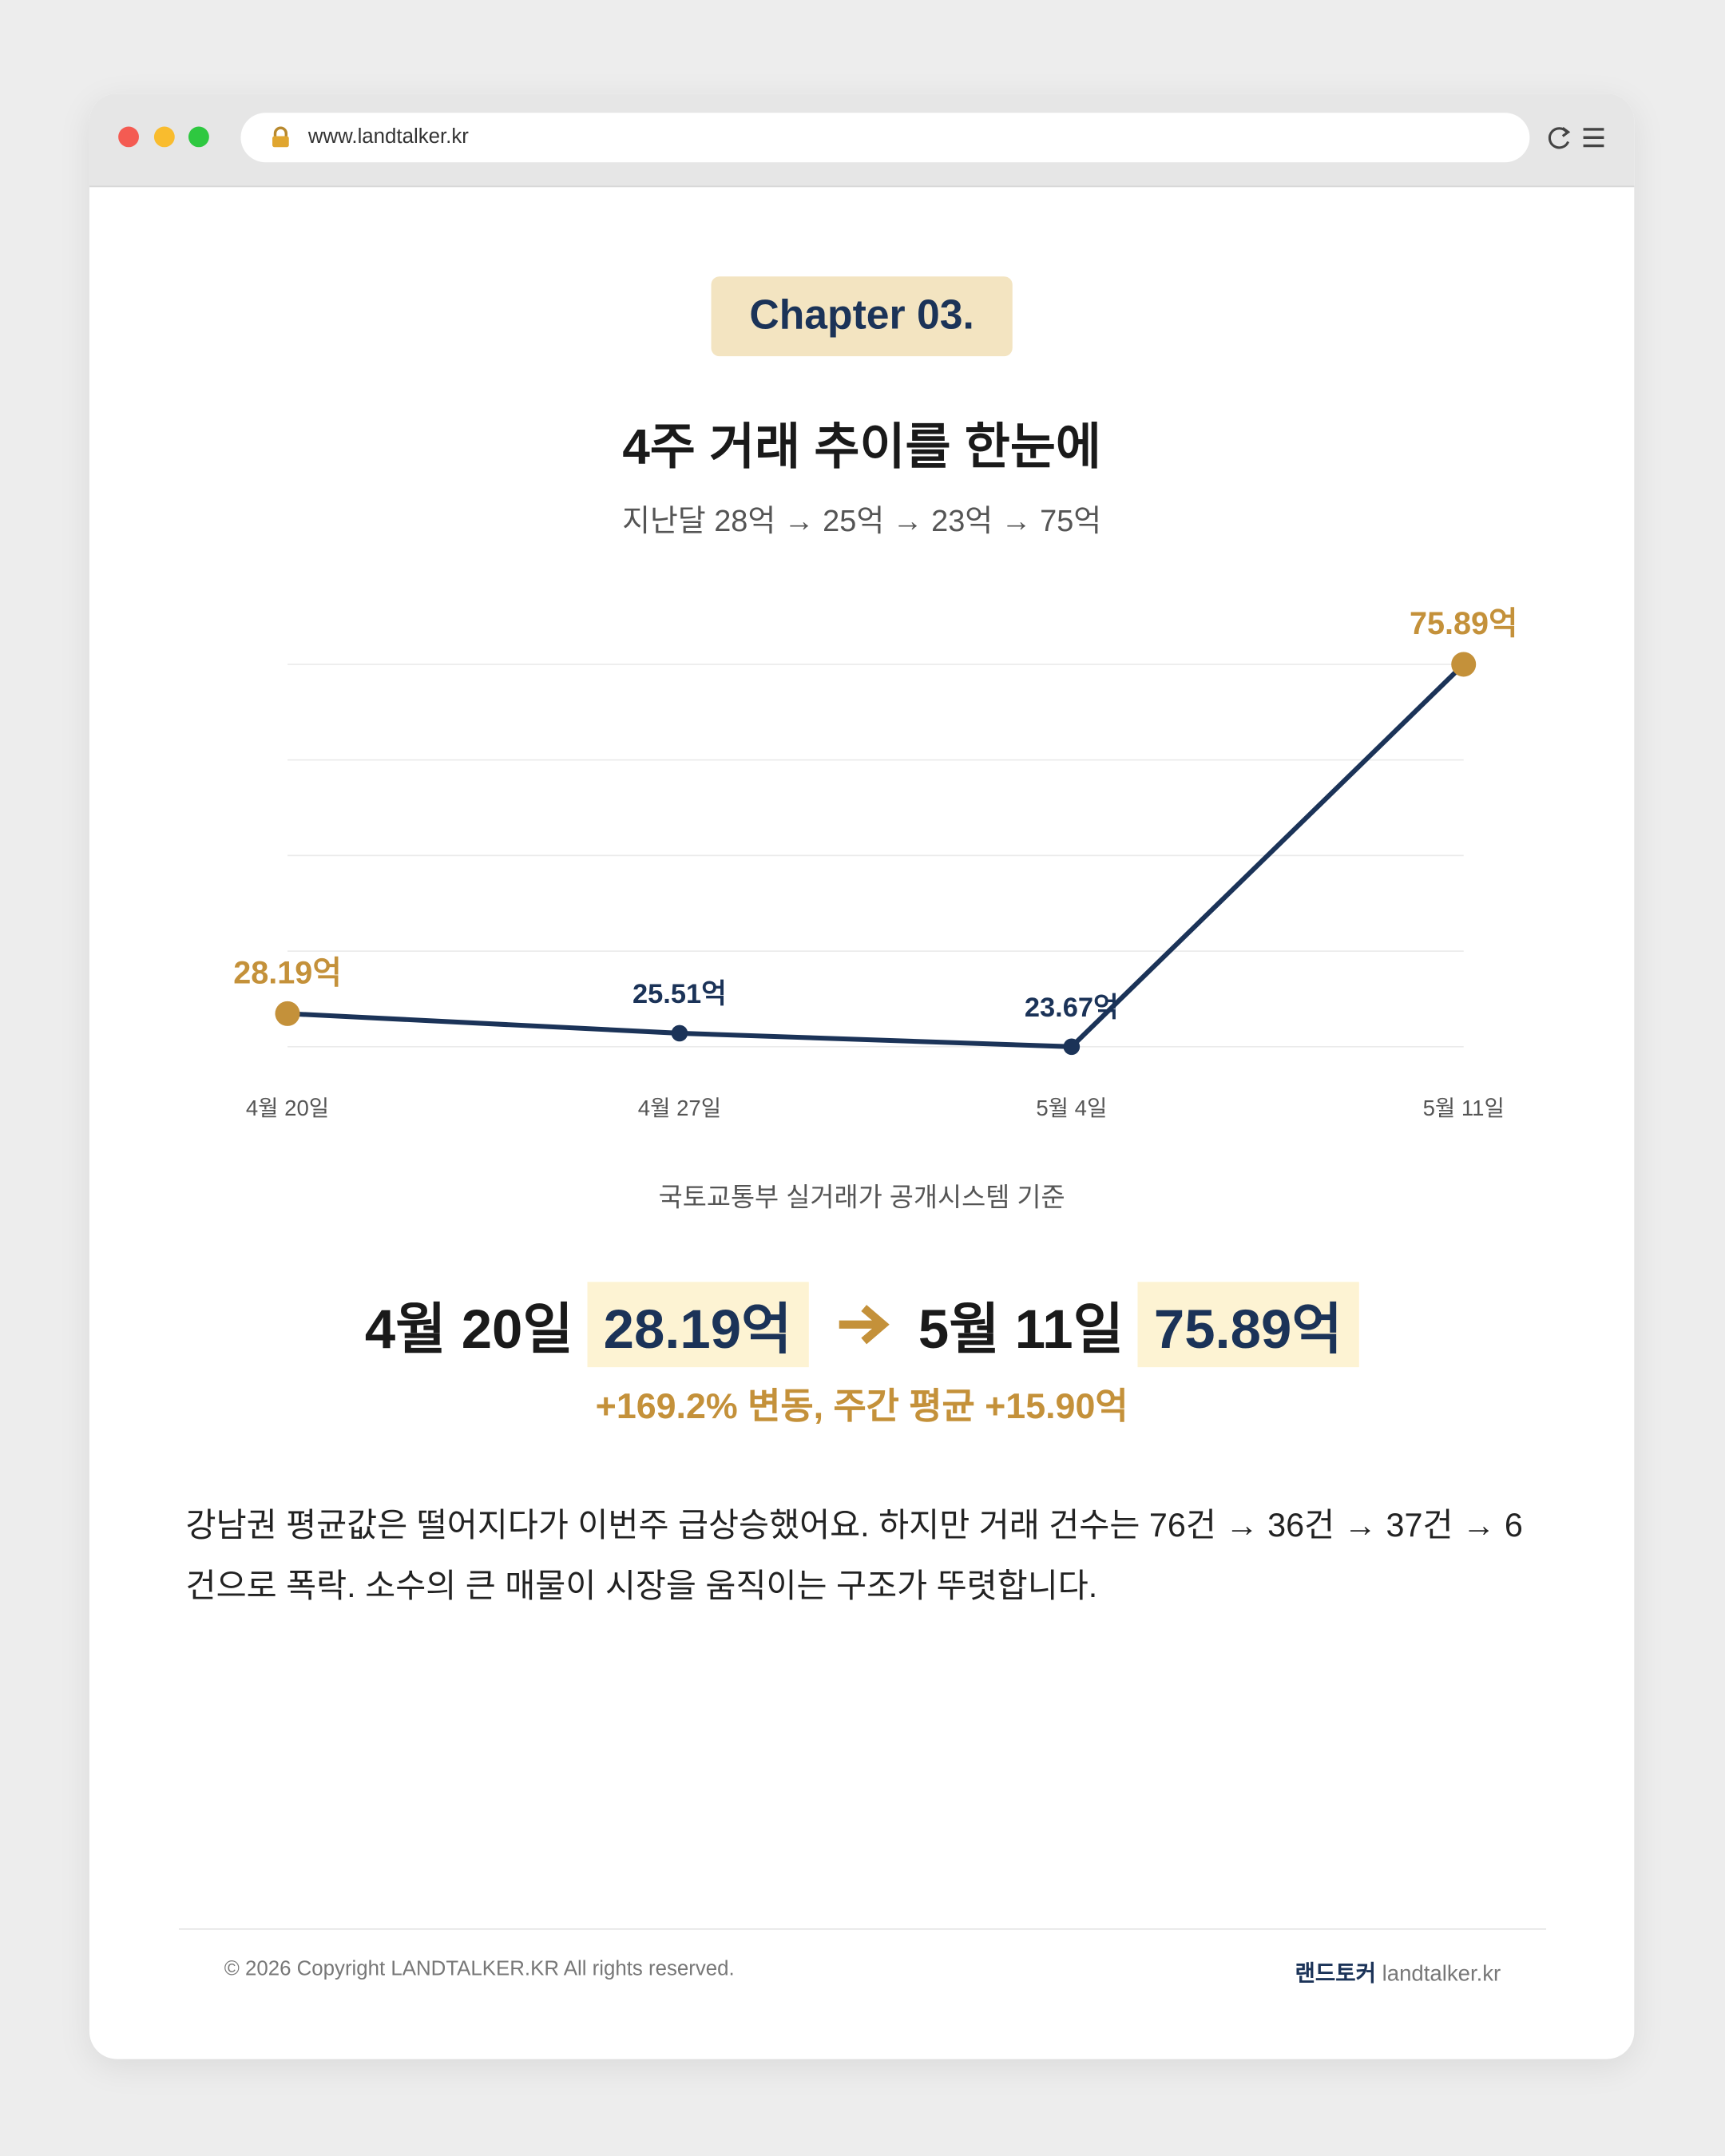 The height and width of the screenshot is (2156, 1725). Describe the element at coordinates (1021, 1330) in the screenshot. I see `to-date: 5월 11일` at that location.